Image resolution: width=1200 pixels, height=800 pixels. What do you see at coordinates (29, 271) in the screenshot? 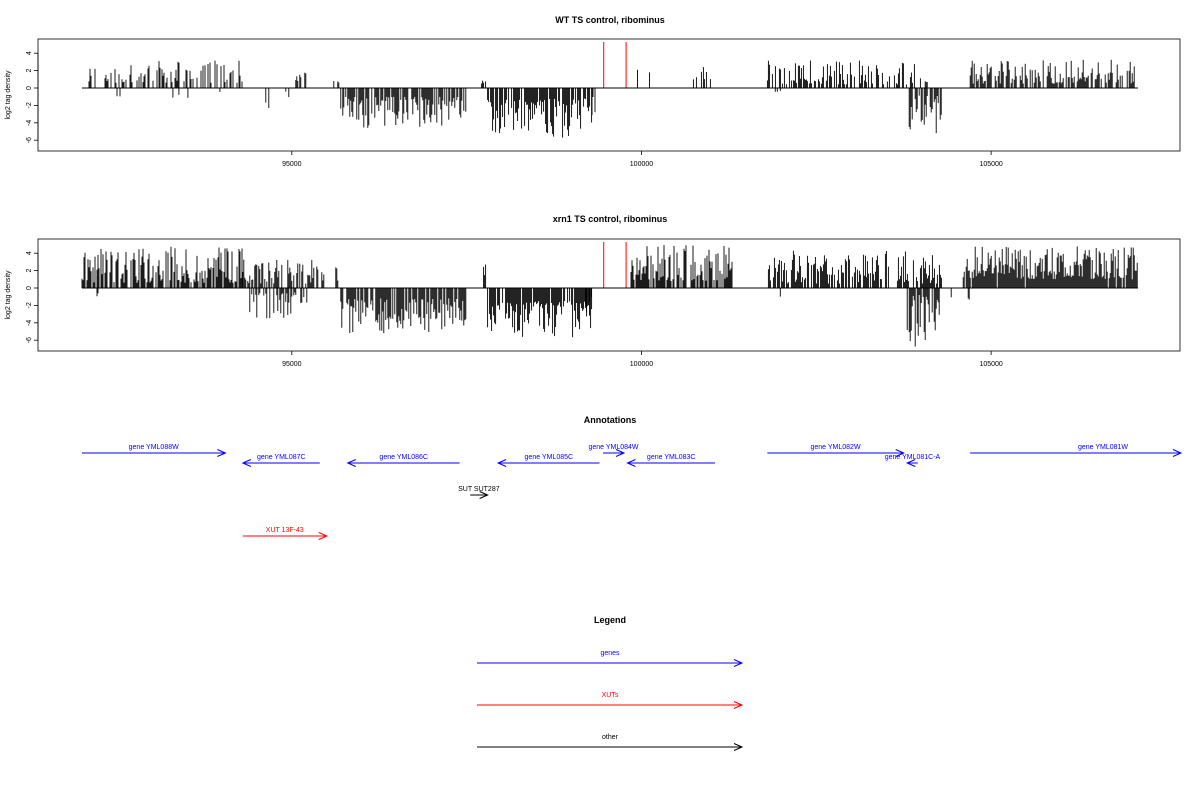
I see `xrn1-y-tick-label-1: 2` at bounding box center [29, 271].